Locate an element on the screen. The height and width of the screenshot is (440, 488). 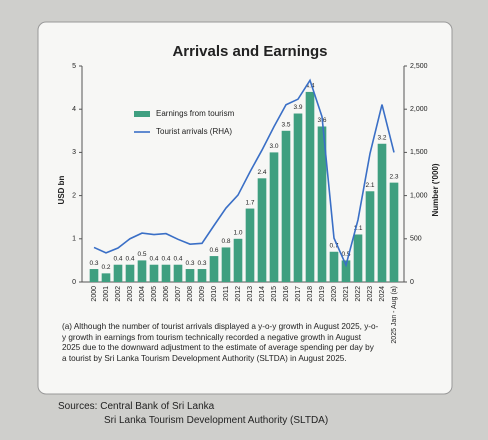
y-tick-label: 4 is located at coordinates (74, 109).